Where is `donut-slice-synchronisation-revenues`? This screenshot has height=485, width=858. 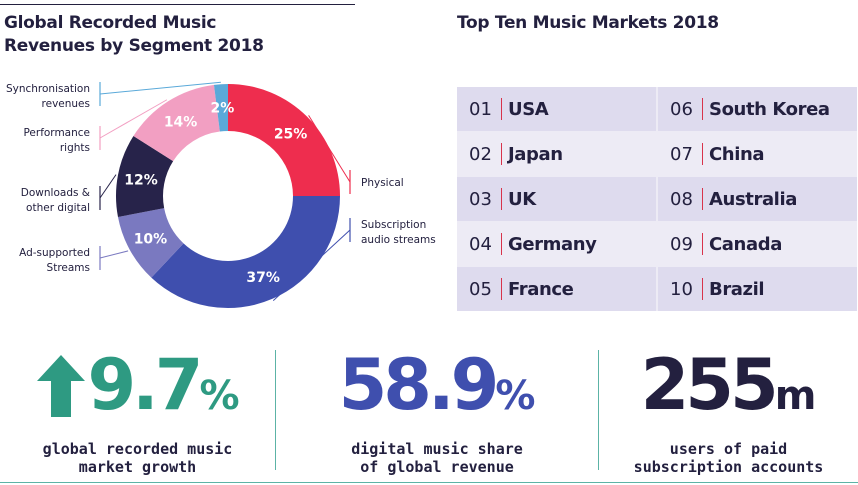 donut-slice-synchronisation-revenues is located at coordinates (220, 108).